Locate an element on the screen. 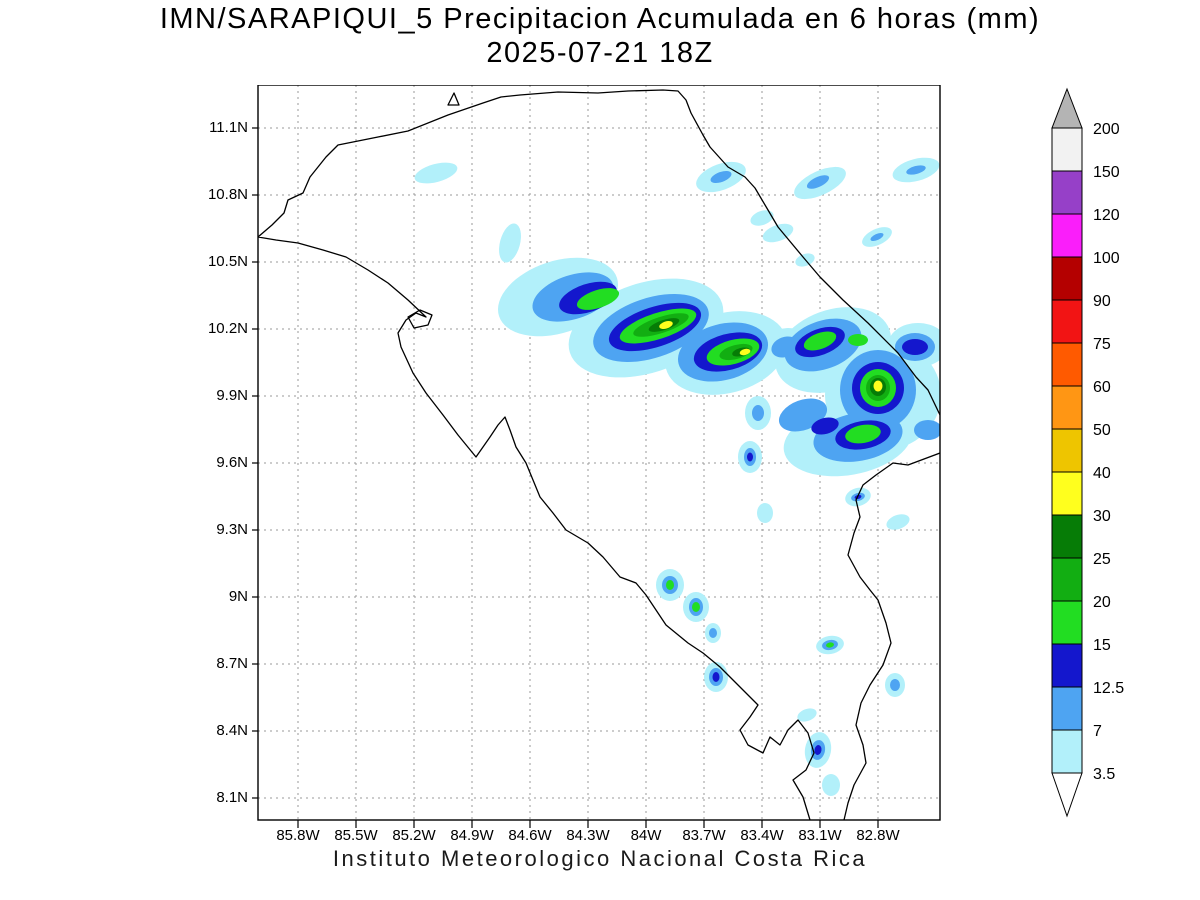  colorbar-label: 20 is located at coordinates (1102, 602).